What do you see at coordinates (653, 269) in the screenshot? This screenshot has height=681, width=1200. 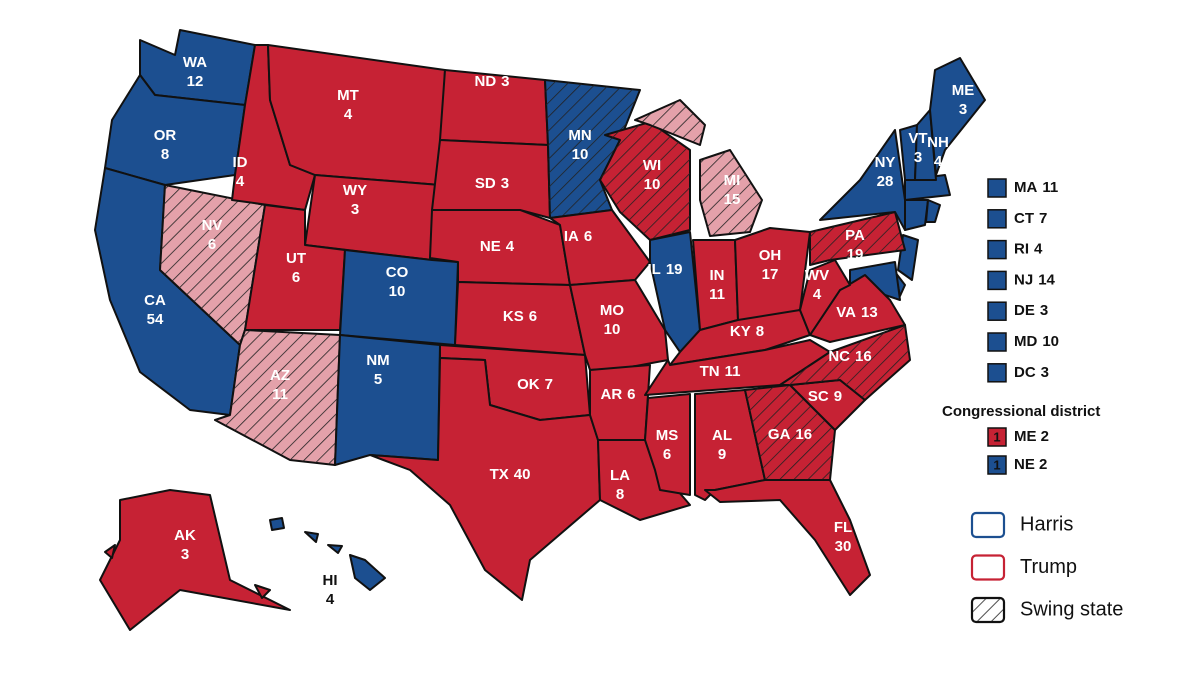 I see `state-abbr: IL` at bounding box center [653, 269].